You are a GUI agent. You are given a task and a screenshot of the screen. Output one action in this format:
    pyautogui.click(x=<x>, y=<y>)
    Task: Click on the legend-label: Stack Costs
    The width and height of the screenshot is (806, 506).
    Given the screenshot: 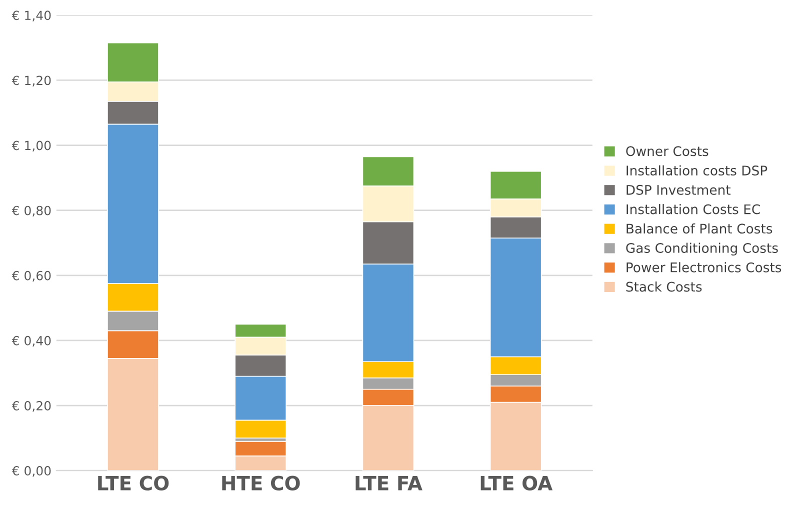 What is the action you would take?
    pyautogui.click(x=664, y=287)
    